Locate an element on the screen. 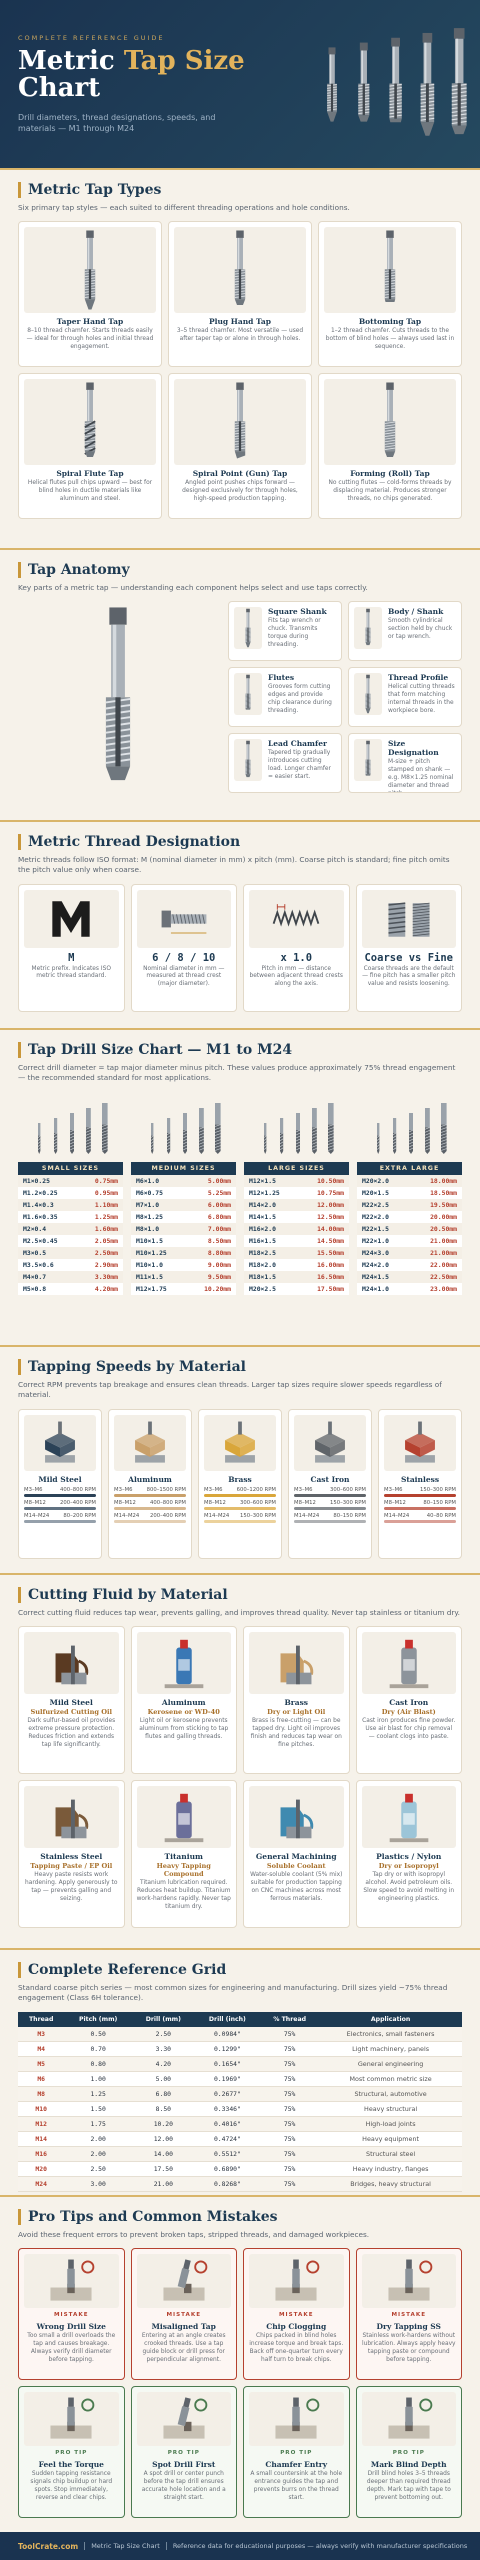  thread-size: M6×0.75 is located at coordinates (149, 1192).